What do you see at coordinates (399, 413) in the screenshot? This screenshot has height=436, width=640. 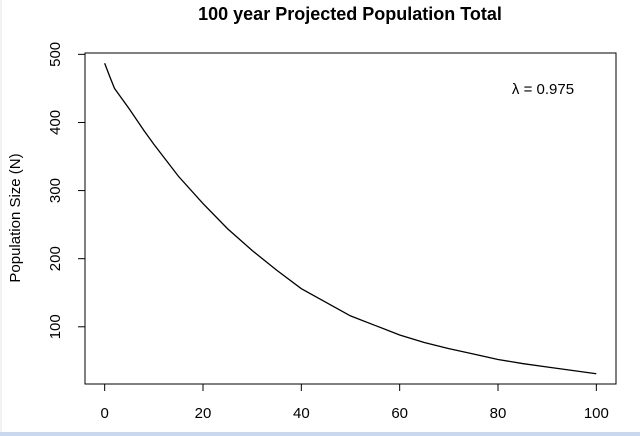 I see `x-tick-label: 60` at bounding box center [399, 413].